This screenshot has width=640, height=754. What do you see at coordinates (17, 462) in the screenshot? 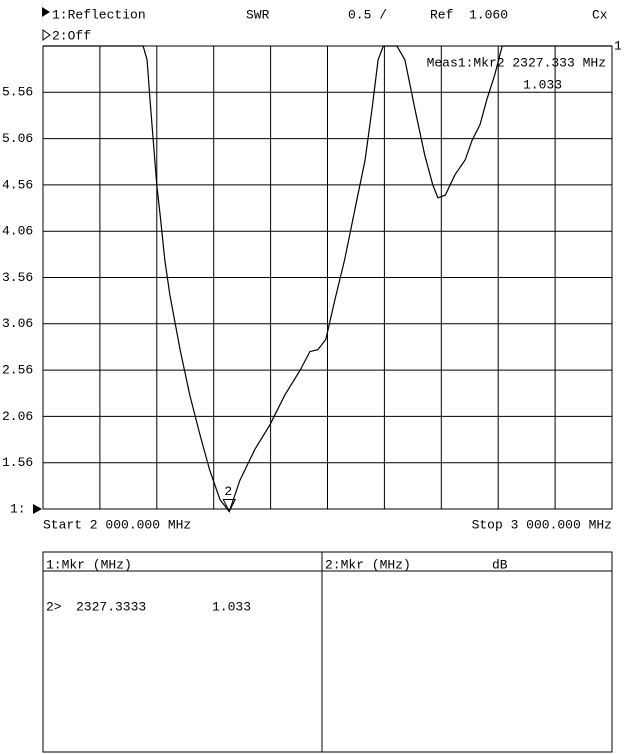
I see `y-tick-label: 1.56` at bounding box center [17, 462].